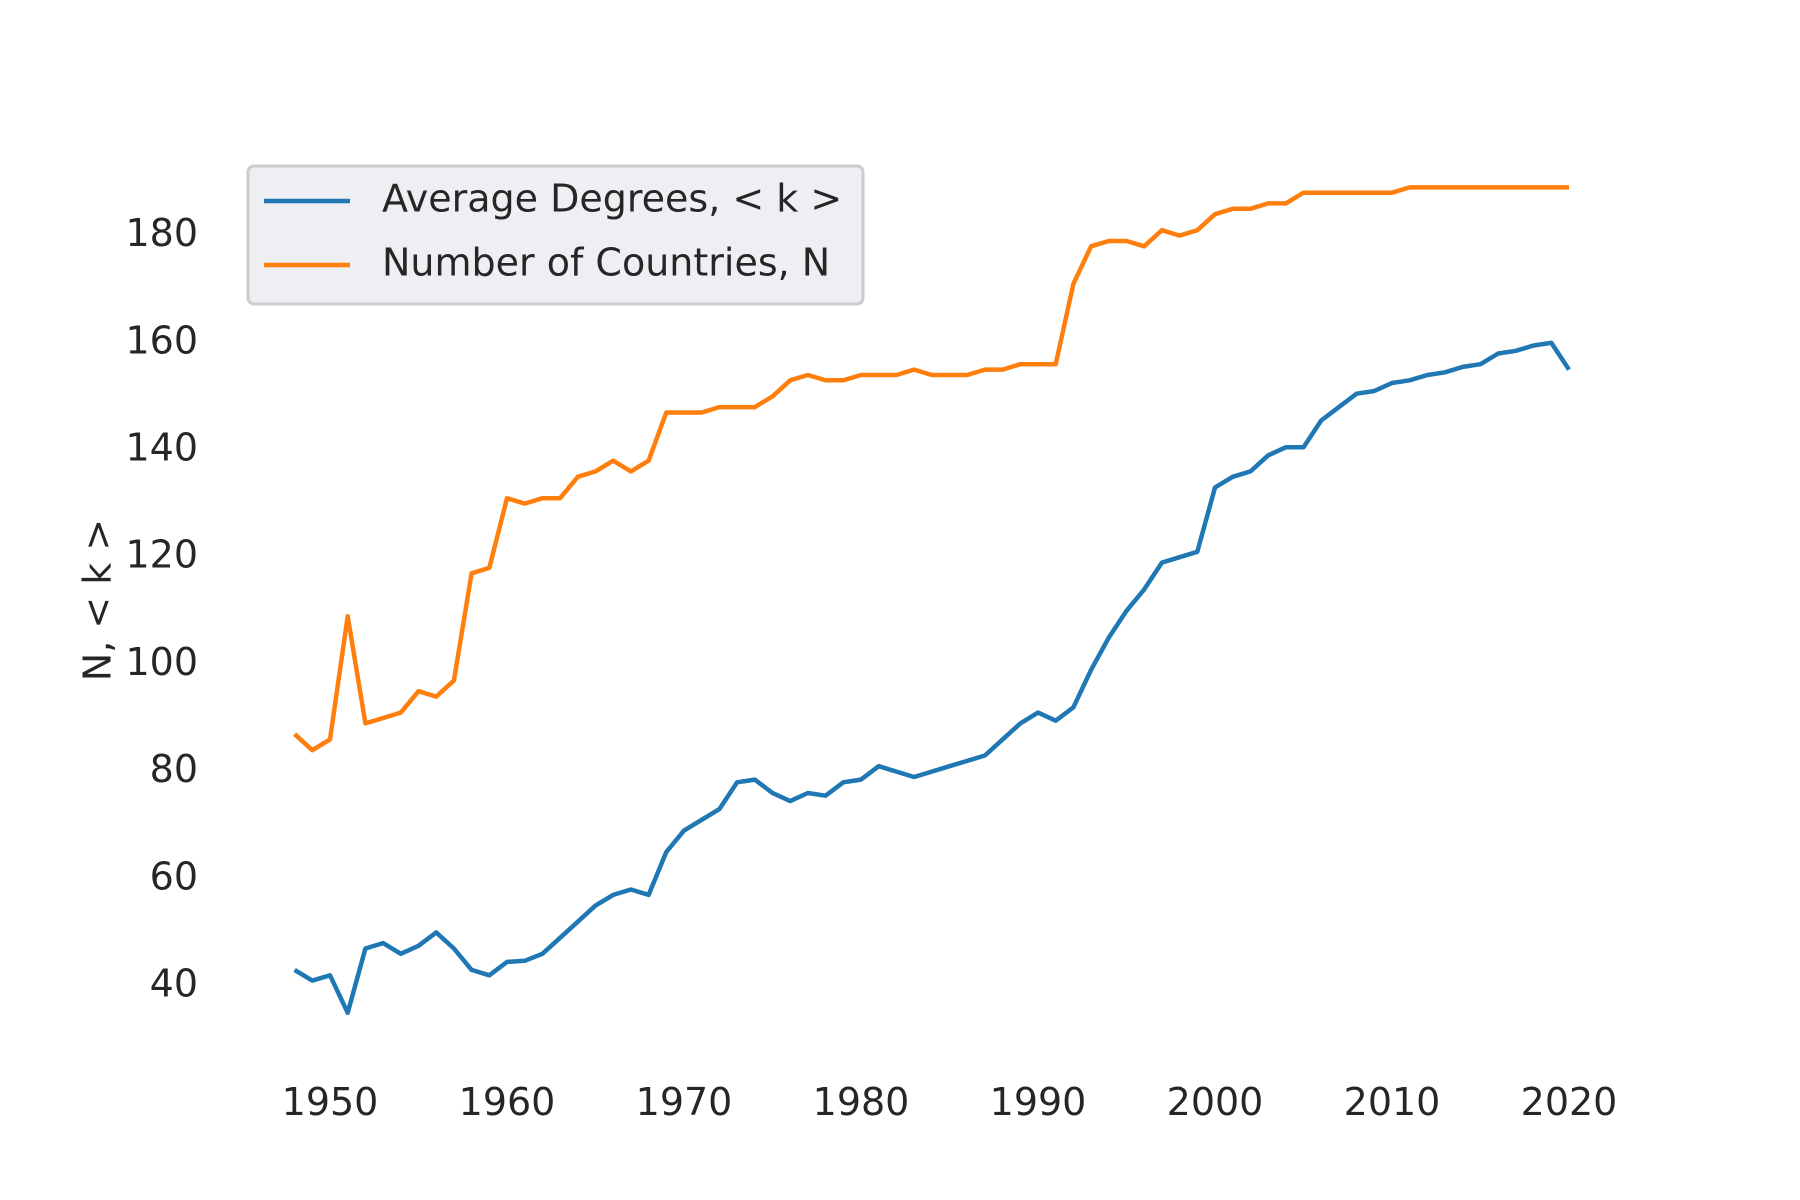  What do you see at coordinates (861, 1102) in the screenshot?
I see `x-tick-label: 1980` at bounding box center [861, 1102].